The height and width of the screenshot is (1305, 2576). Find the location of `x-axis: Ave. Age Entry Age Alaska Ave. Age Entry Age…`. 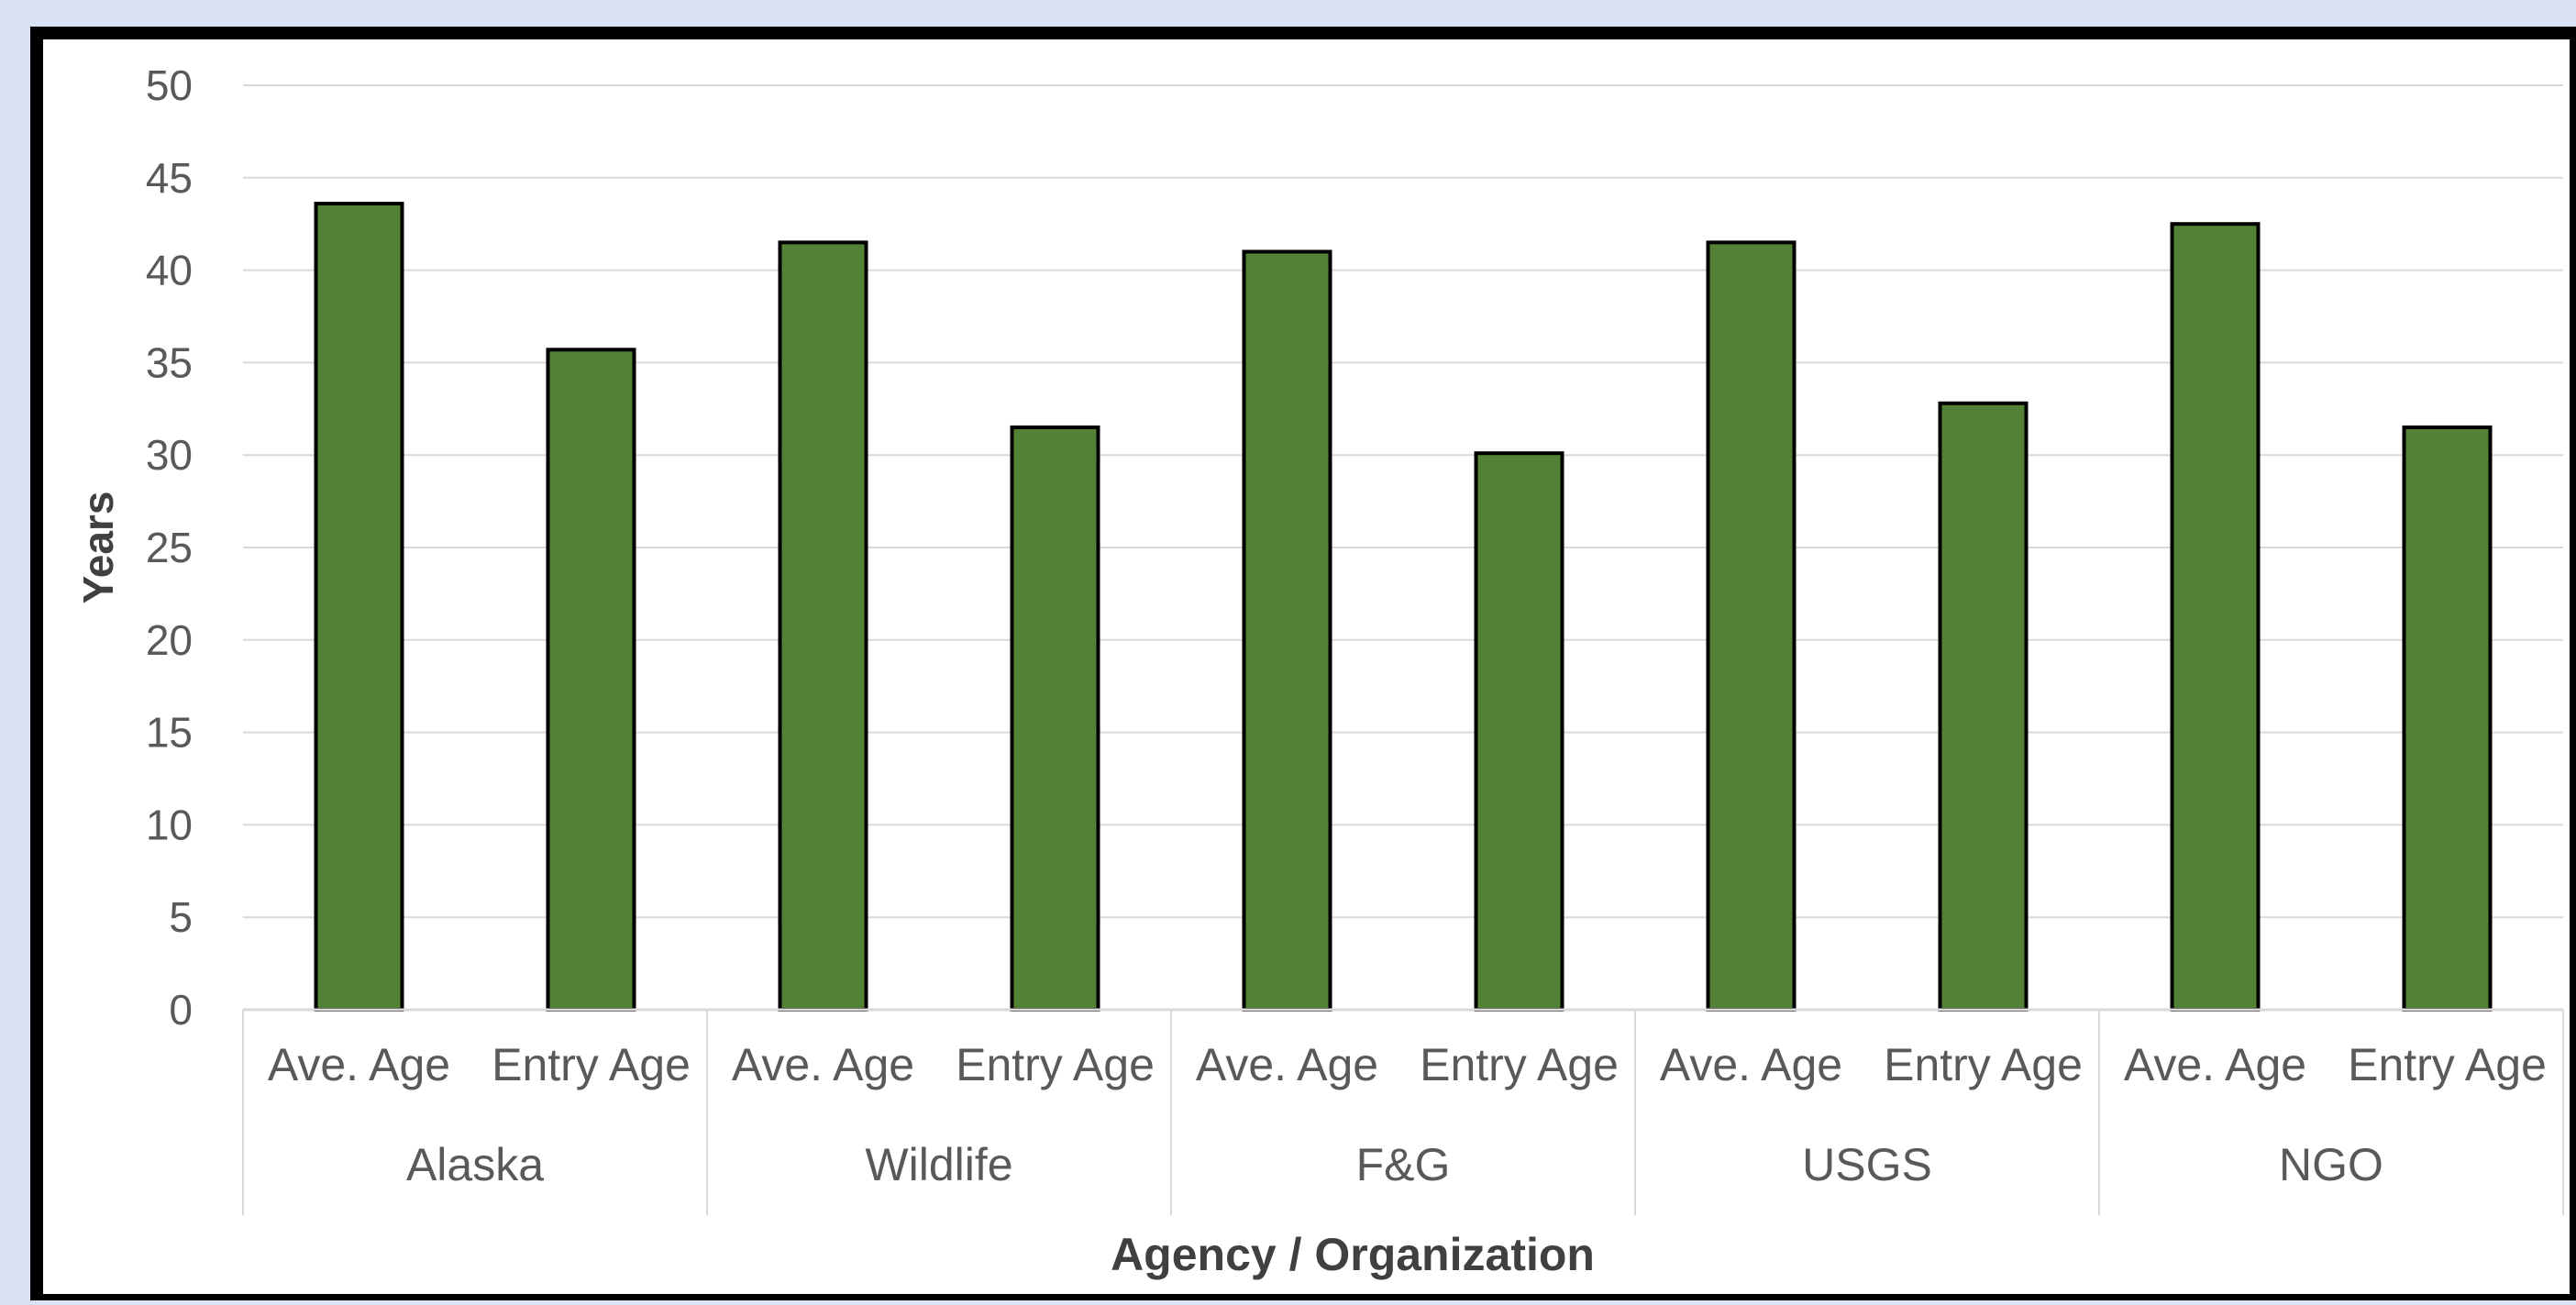

x-axis: Ave. Age Entry Age Alaska Ave. Age Entry Age… is located at coordinates (1403, 1111).